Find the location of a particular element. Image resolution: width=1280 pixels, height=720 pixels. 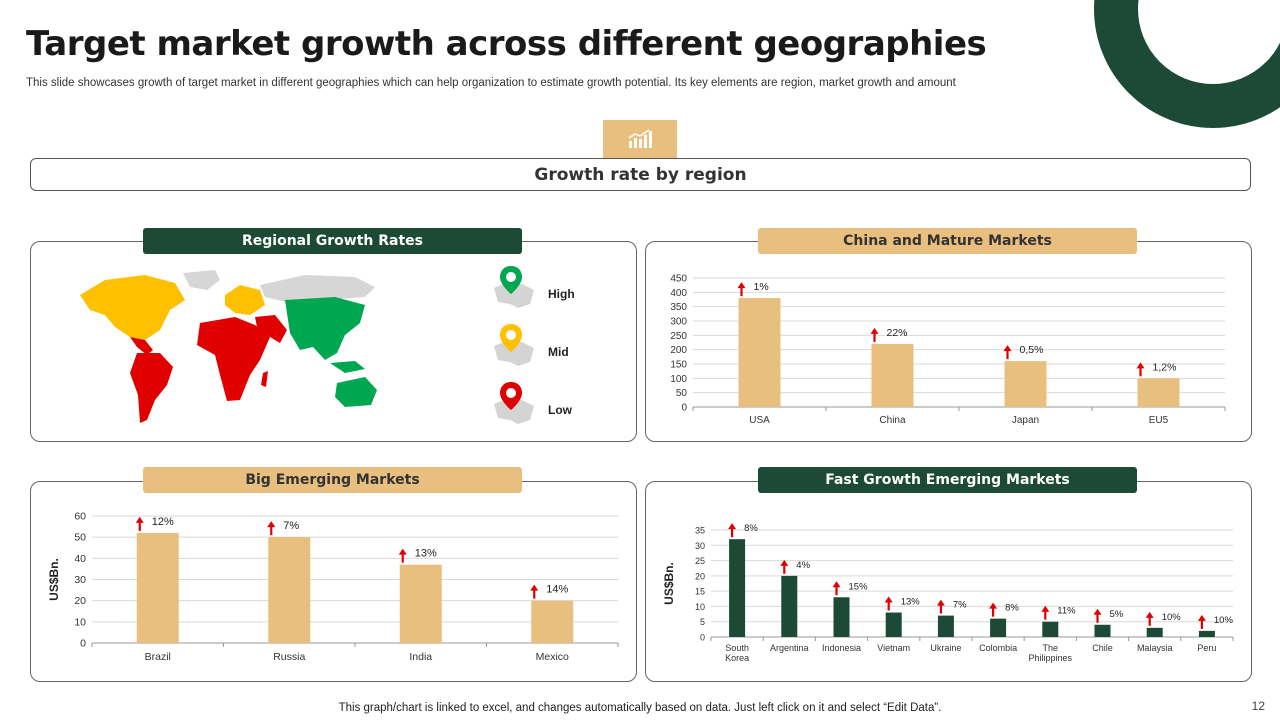

x-tick-label: Indonesia is located at coordinates (841, 648).